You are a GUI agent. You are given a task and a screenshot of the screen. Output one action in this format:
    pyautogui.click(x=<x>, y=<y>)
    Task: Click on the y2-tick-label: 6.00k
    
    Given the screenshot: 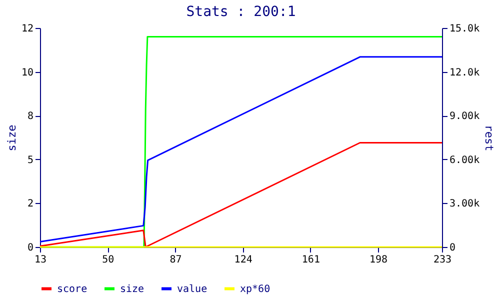 What is the action you would take?
    pyautogui.click(x=465, y=160)
    